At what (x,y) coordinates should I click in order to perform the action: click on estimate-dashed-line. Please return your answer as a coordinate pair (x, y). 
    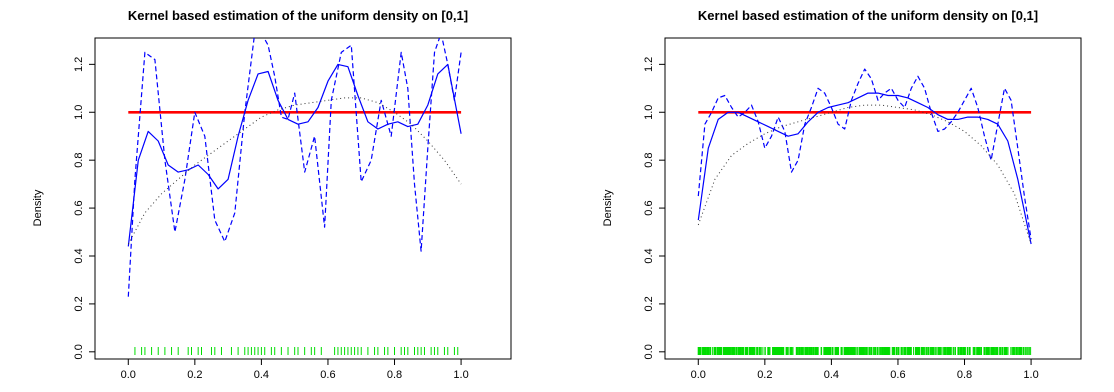
    Looking at the image, I should click on (864, 154).